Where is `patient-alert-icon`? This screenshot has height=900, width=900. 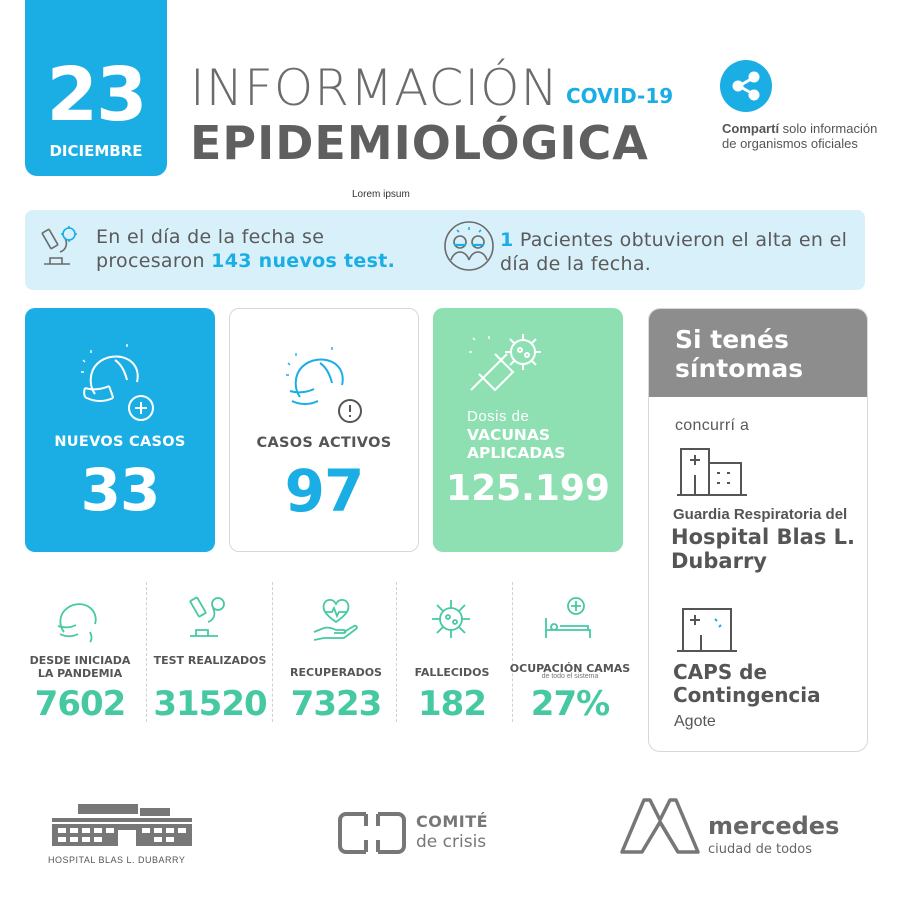
patient-alert-icon is located at coordinates (325, 386).